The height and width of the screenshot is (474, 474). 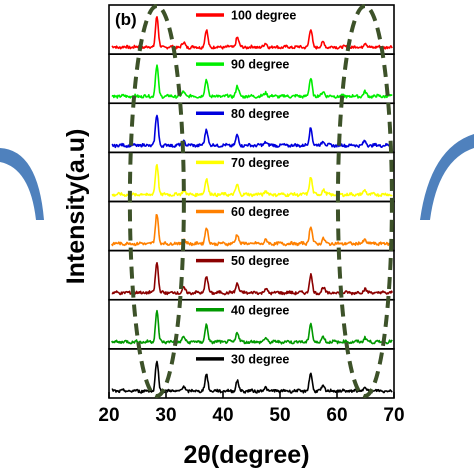 I want to click on x-tick-label: 70, so click(x=393, y=415).